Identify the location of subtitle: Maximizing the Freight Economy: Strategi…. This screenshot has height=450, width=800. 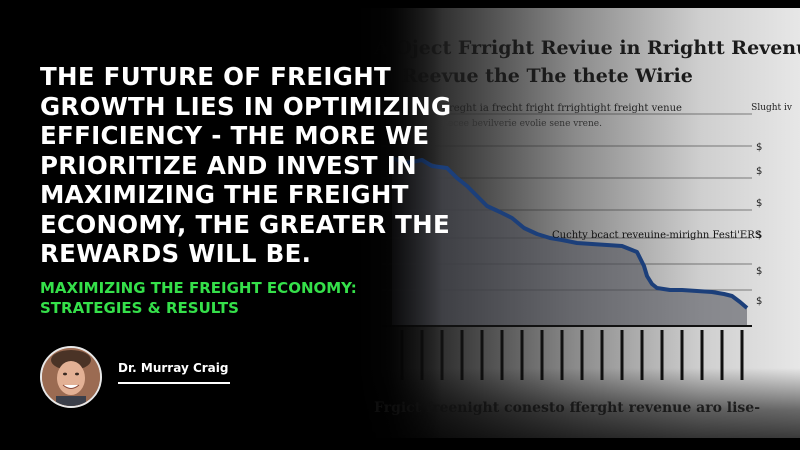
(220, 298).